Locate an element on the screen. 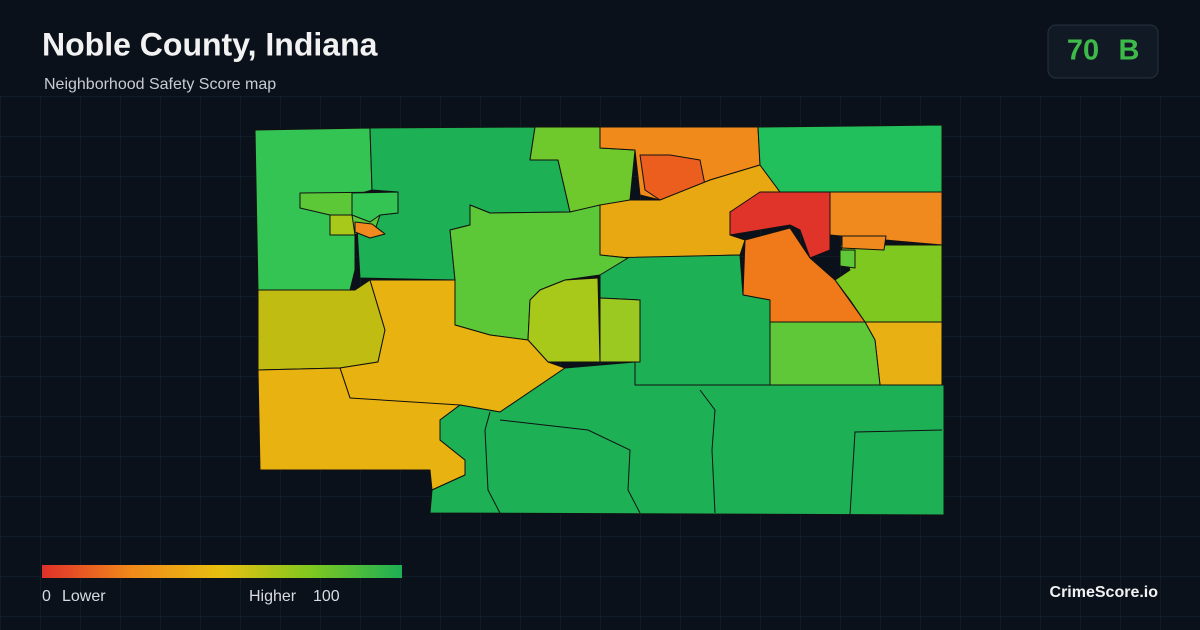 This screenshot has height=630, width=1200. legend-max-label: Higher is located at coordinates (273, 596).